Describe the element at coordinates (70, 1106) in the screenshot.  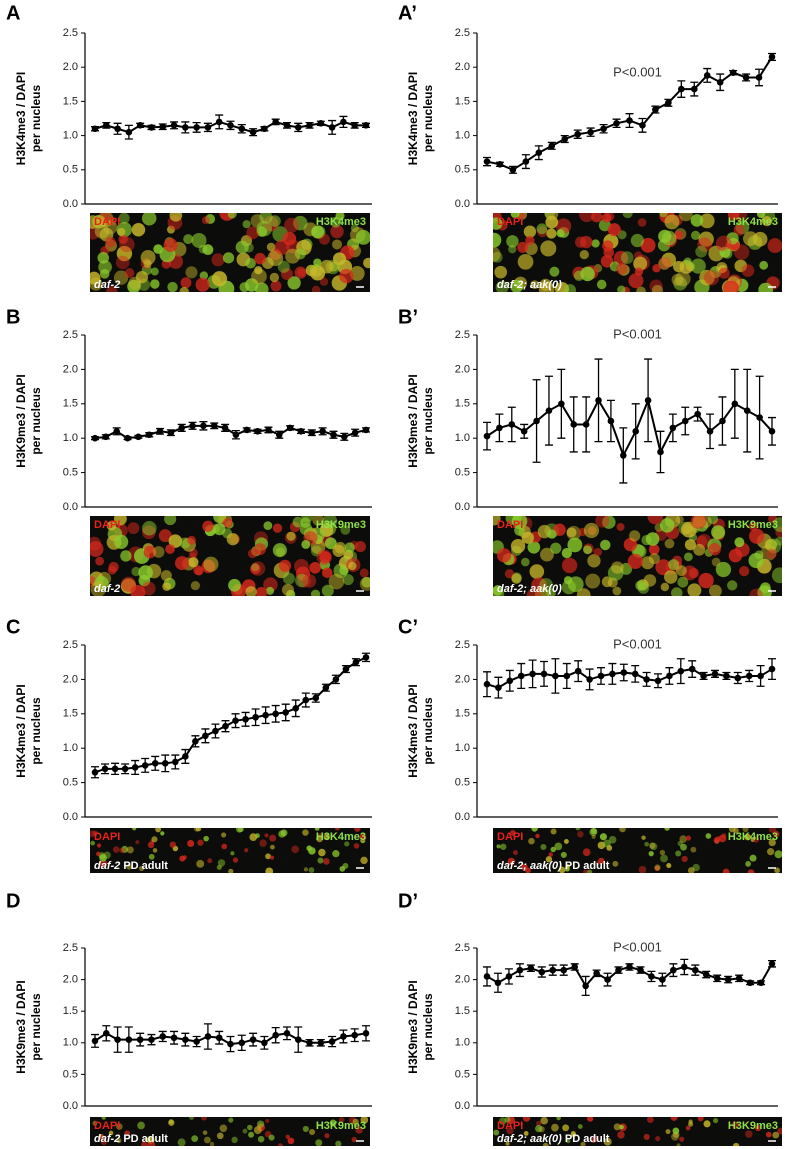
I see `y-tick-label: 0.0` at that location.